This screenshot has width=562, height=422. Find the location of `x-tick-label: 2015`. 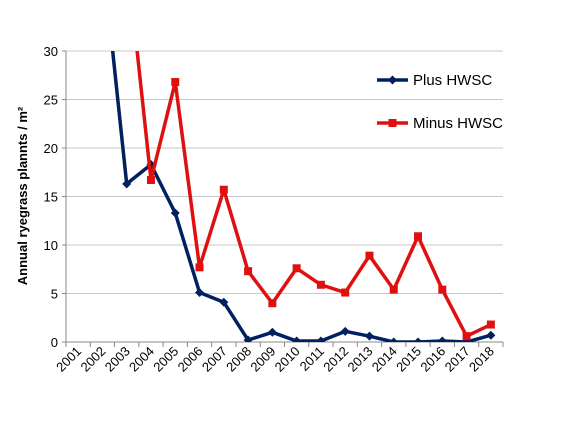

x-tick-label: 2015 is located at coordinates (408, 359).